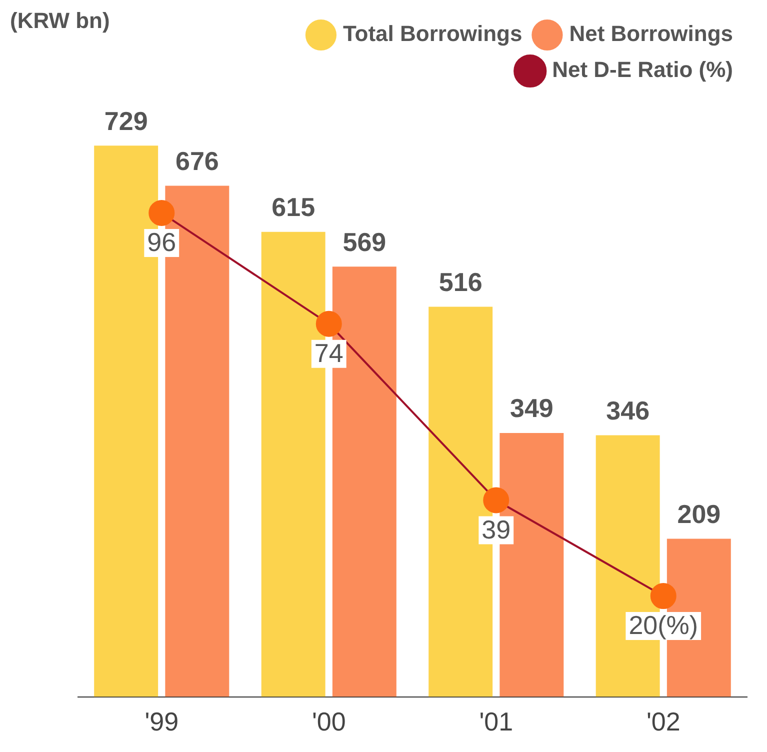 This screenshot has height=752, width=767. What do you see at coordinates (663, 625) in the screenshot?
I see `data-label: 20(%)` at bounding box center [663, 625].